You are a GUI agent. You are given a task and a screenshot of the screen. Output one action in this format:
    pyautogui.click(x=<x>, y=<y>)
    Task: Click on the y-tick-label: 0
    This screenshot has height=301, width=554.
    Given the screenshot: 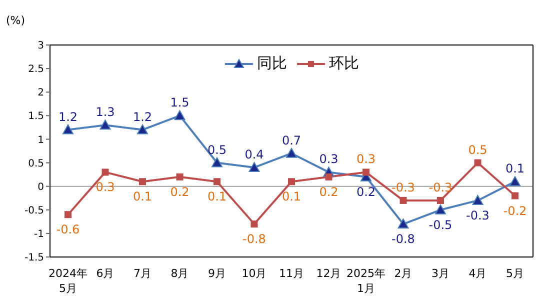 What is the action you would take?
    pyautogui.click(x=41, y=187)
    